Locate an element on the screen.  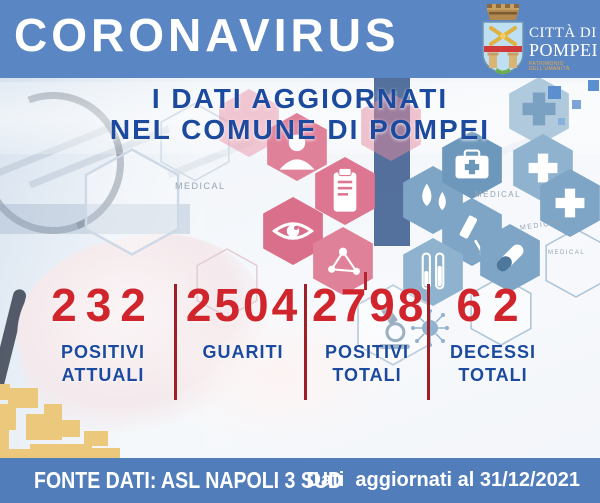
stat-value: 62 is located at coordinates (493, 305).